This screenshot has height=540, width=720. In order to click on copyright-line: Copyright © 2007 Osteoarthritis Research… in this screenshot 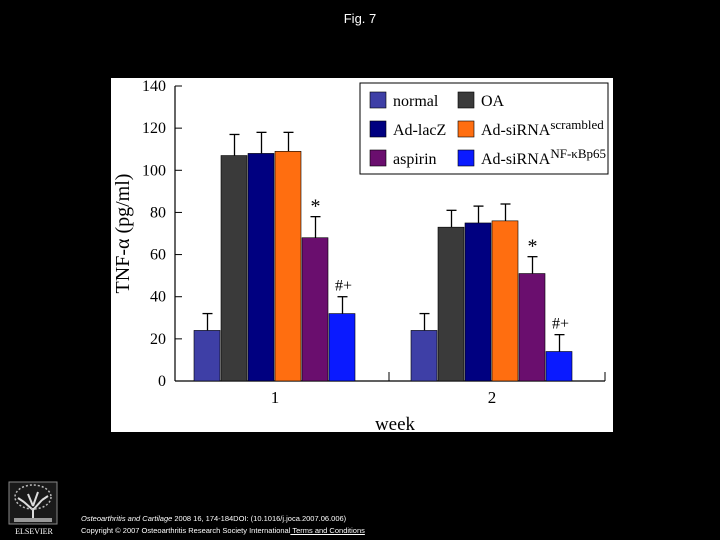, I will do `click(223, 531)`.